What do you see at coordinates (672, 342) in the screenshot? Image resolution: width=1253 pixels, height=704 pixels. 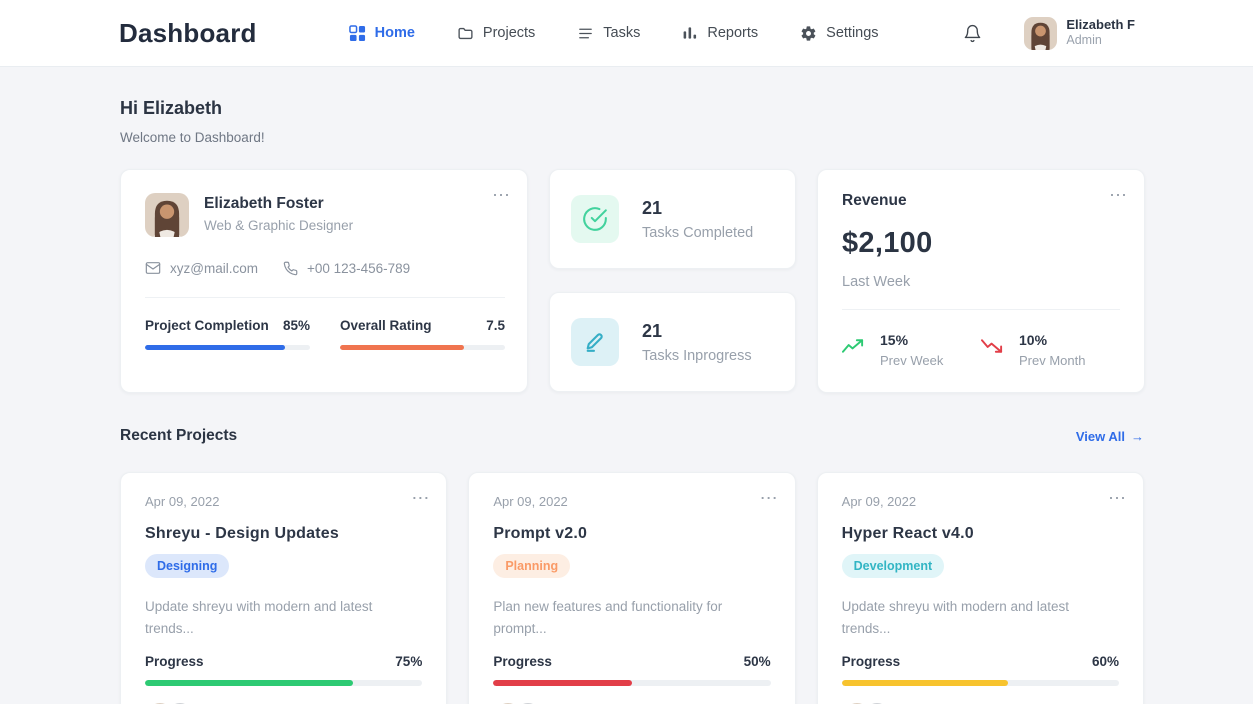 I see `tasks-inprogress-card: 21 Tasks Inprogress` at bounding box center [672, 342].